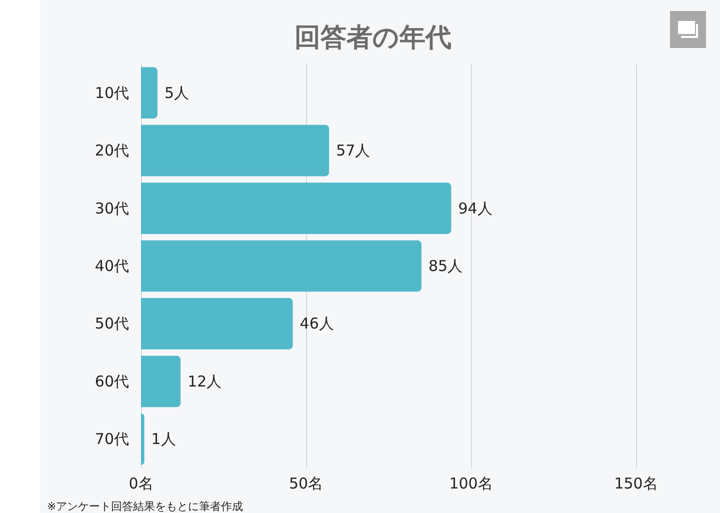 The height and width of the screenshot is (513, 720). What do you see at coordinates (373, 38) in the screenshot?
I see `chart-title: 回答者の年代` at bounding box center [373, 38].